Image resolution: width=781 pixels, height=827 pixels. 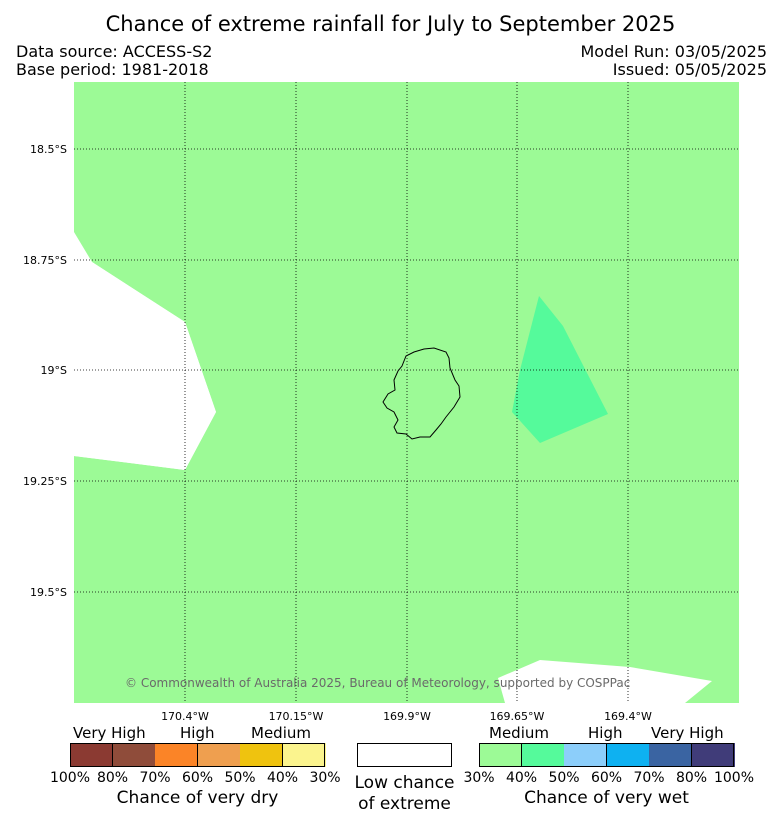 I want to click on dry-group-very-high: Very High, so click(x=109, y=733).